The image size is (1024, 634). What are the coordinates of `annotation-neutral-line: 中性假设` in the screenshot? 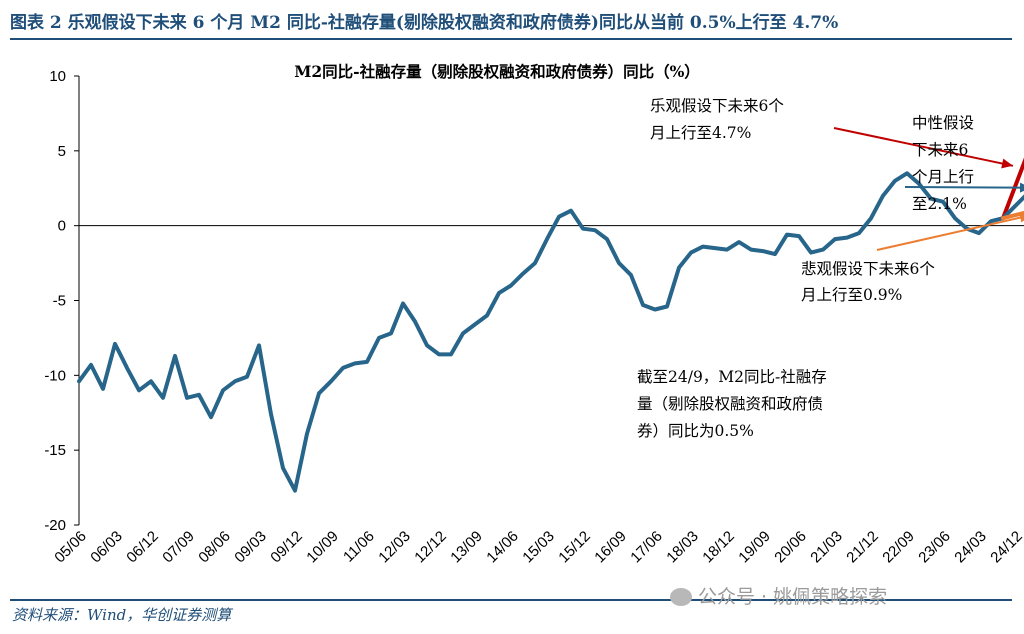 It's located at (943, 123).